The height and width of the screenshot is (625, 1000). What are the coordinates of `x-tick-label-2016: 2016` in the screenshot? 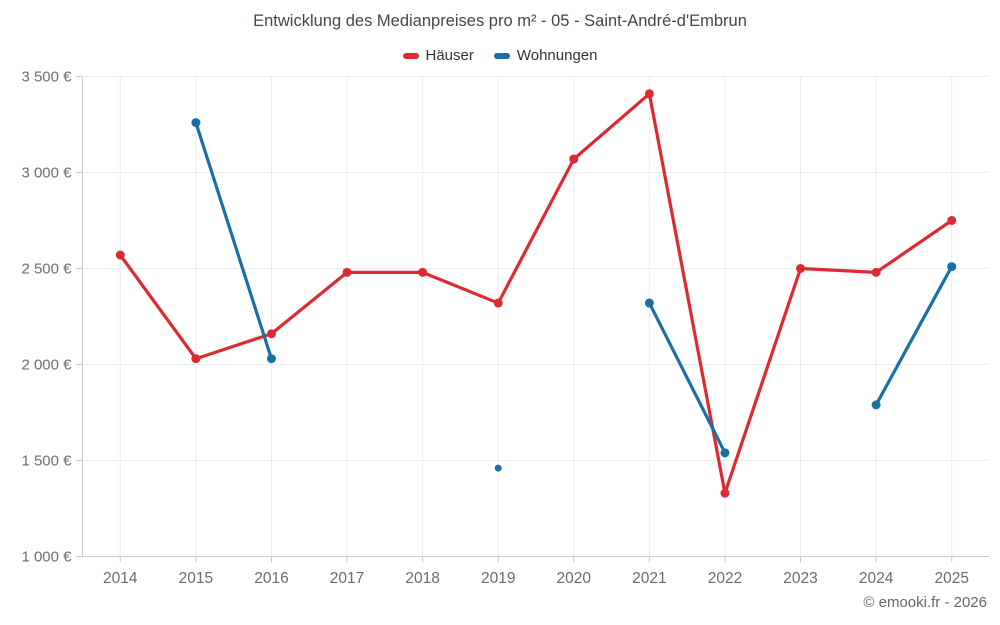 It's located at (271, 578).